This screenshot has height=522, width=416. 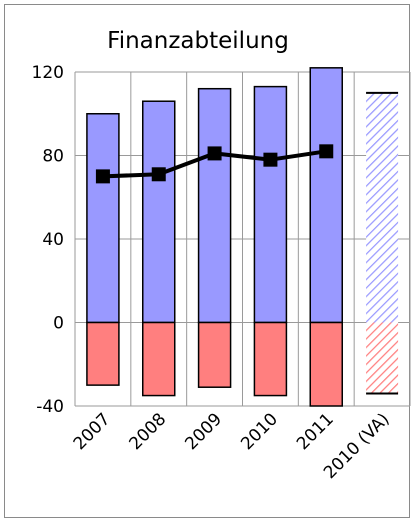 I want to click on x-tick-label-3: 2010, so click(x=259, y=431).